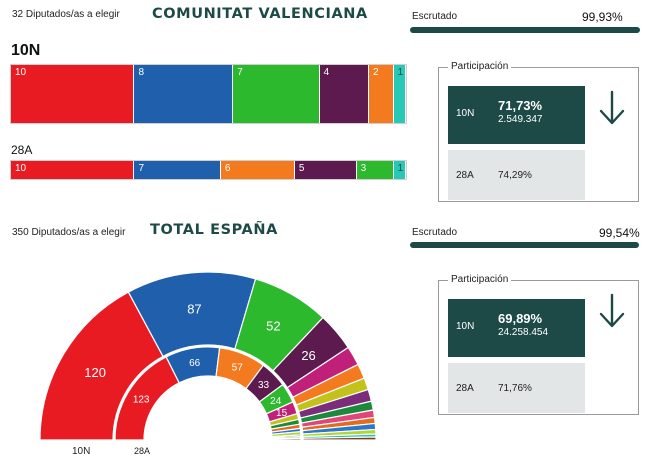  I want to click on espana-title: TOTAL ESPAÑA, so click(214, 230).